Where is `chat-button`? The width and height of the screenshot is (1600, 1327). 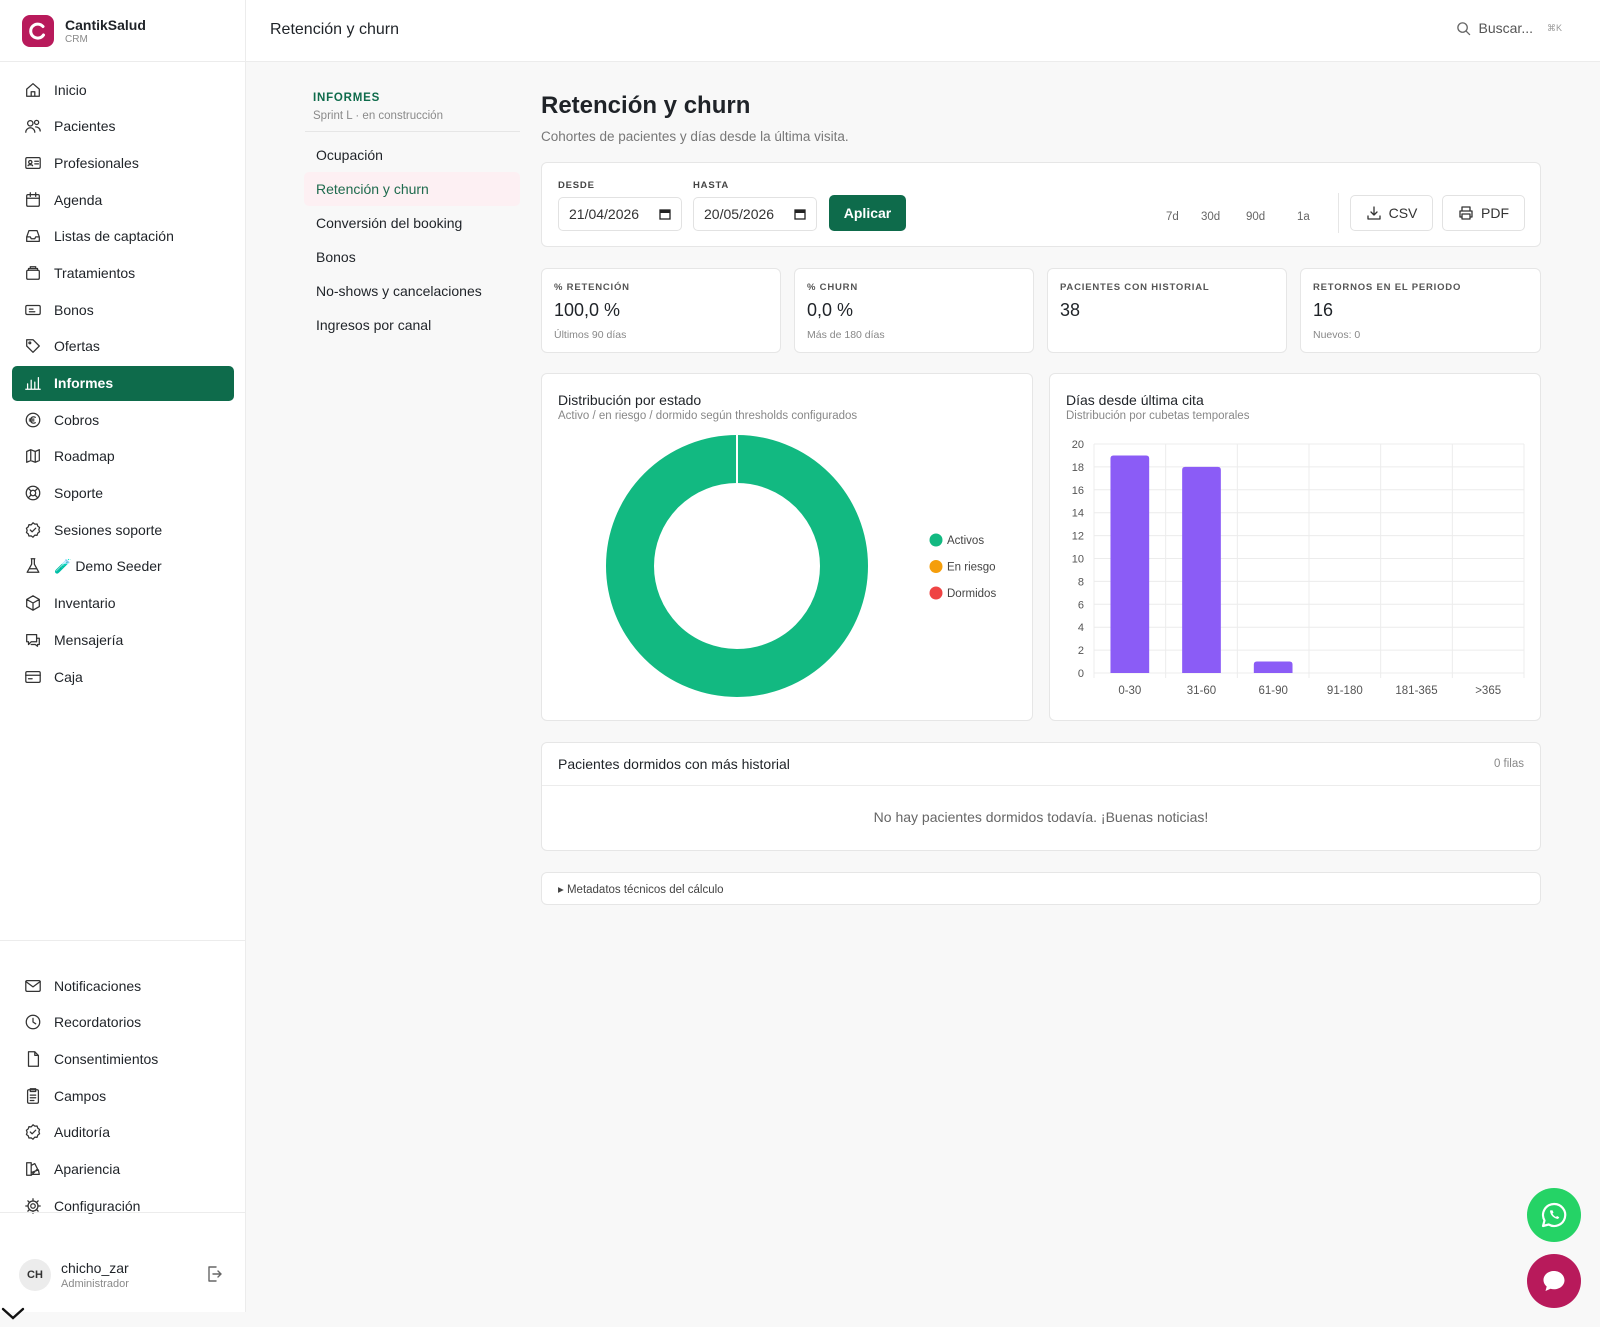
chat-button is located at coordinates (1554, 1281).